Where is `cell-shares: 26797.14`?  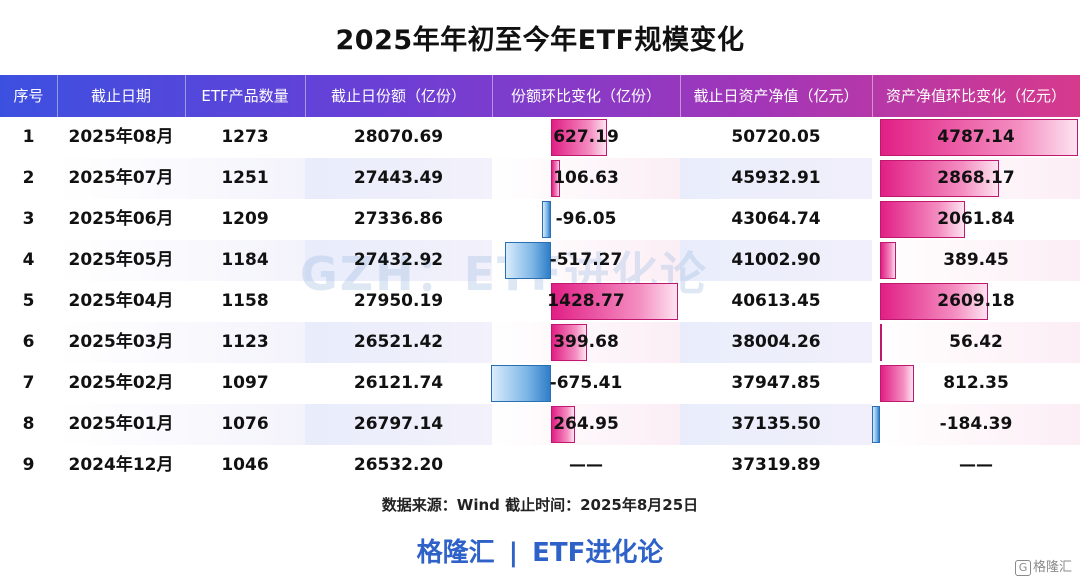
cell-shares: 26797.14 is located at coordinates (398, 424).